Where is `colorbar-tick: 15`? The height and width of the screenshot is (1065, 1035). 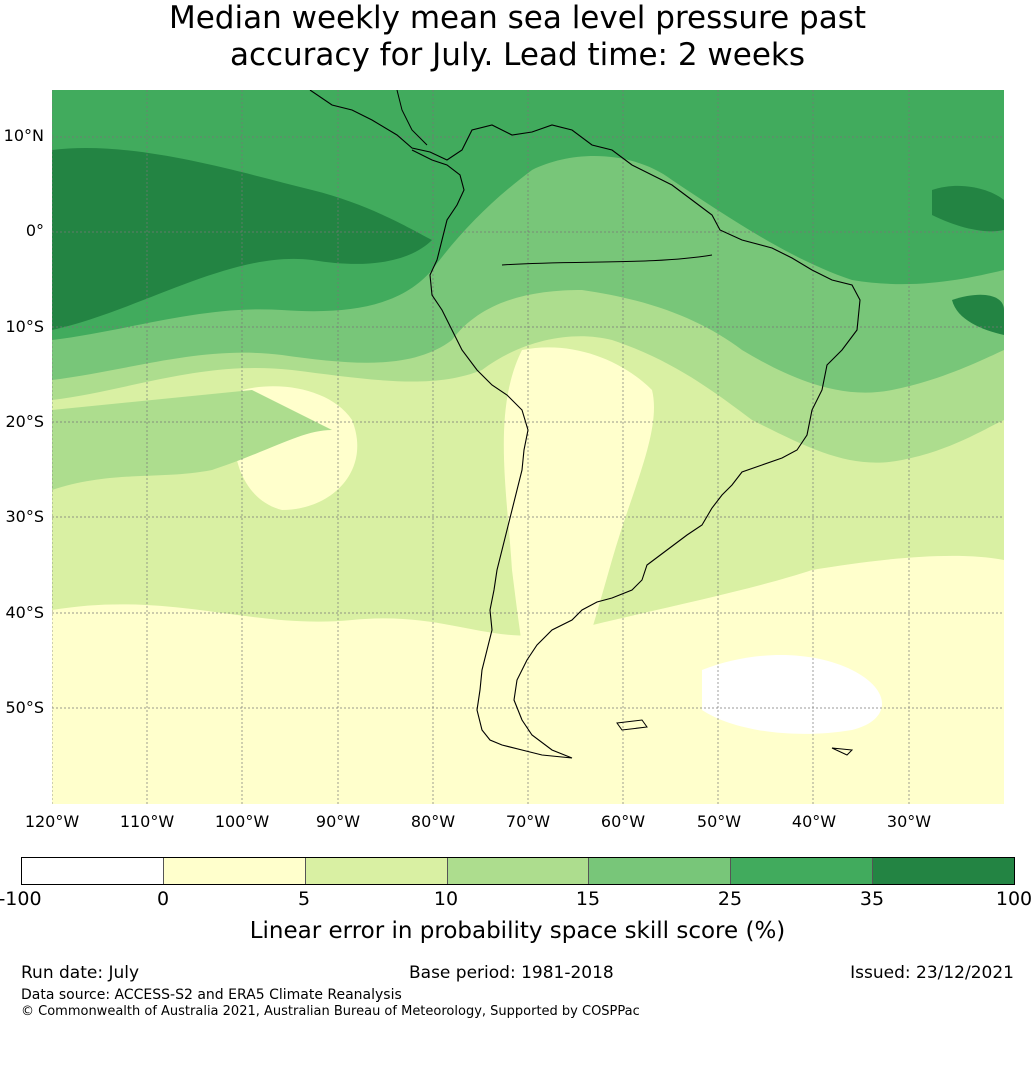 colorbar-tick: 15 is located at coordinates (588, 899).